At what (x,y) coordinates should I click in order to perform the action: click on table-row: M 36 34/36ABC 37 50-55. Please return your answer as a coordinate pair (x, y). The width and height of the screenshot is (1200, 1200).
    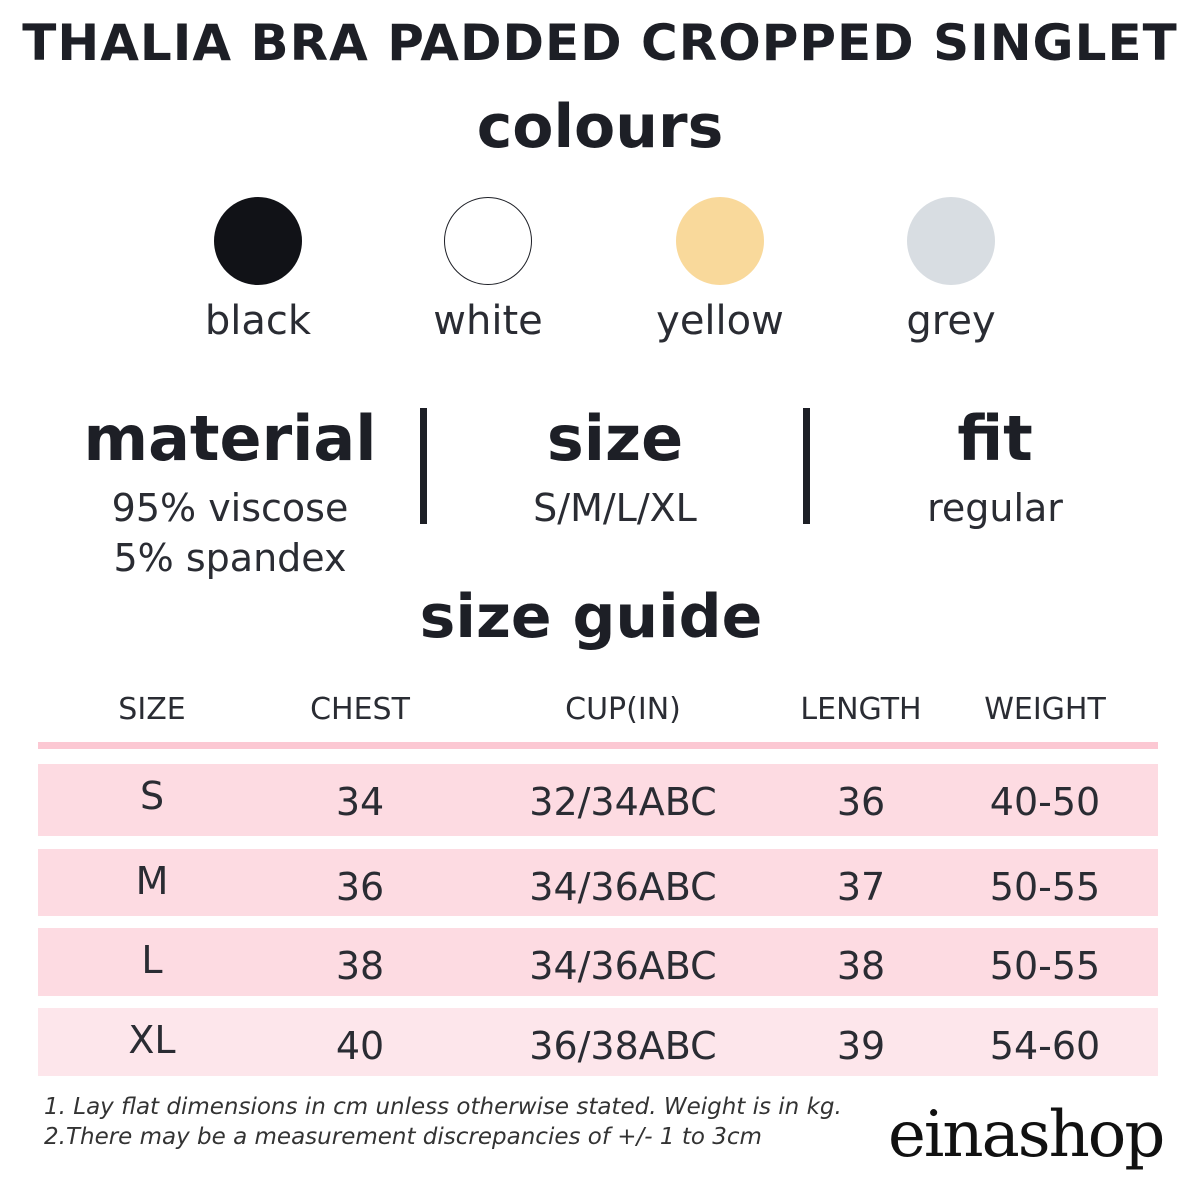
    Looking at the image, I should click on (598, 882).